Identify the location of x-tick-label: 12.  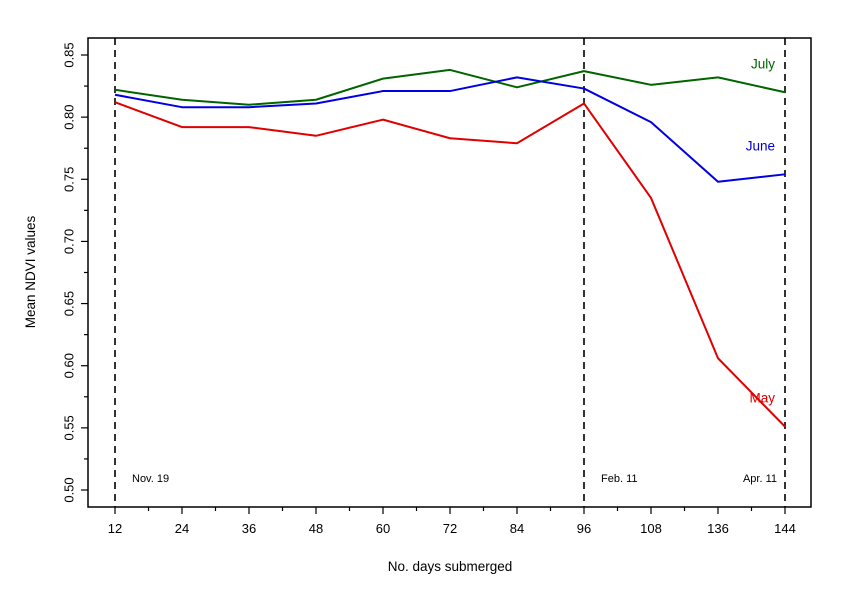
(115, 528).